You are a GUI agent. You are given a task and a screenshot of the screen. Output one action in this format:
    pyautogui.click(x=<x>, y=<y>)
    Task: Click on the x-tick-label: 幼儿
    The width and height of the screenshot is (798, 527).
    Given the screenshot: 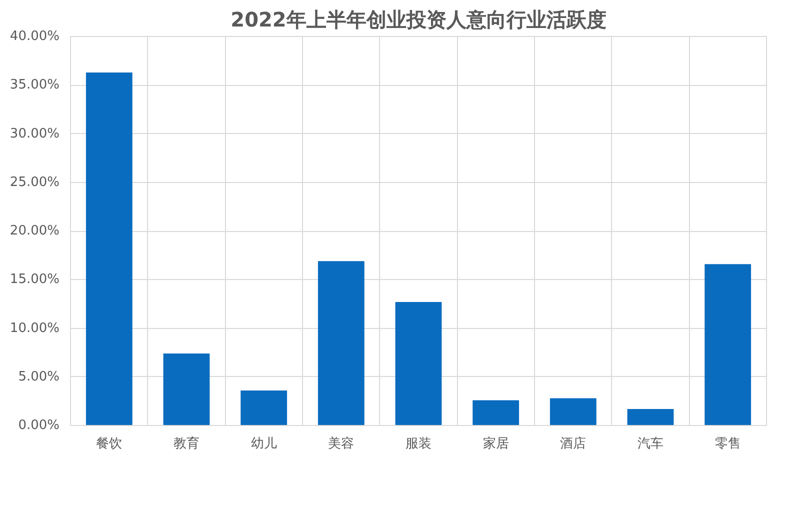 What is the action you would take?
    pyautogui.click(x=263, y=444)
    